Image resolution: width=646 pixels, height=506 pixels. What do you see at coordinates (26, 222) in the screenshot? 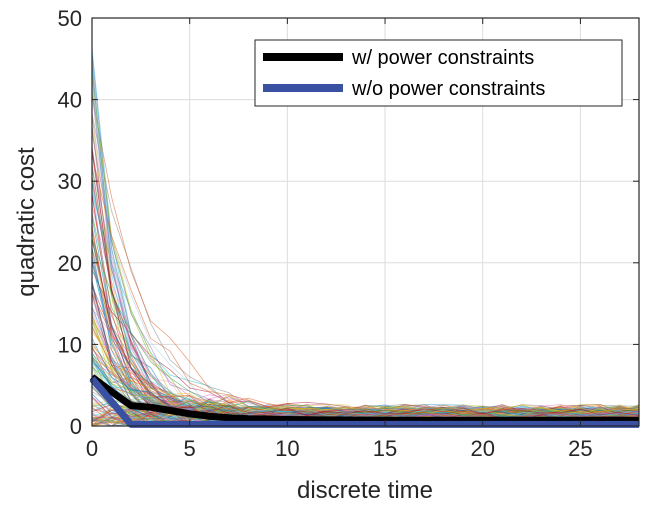
I see `y-axis-label: quadratic cost` at bounding box center [26, 222].